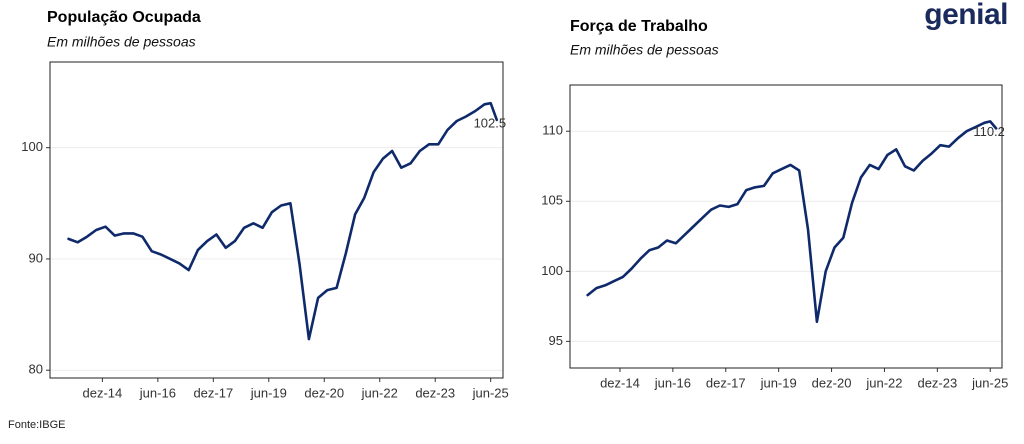 This screenshot has height=444, width=1024. Describe the element at coordinates (639, 26) in the screenshot. I see `chart-title: Força de Trabalho` at that location.